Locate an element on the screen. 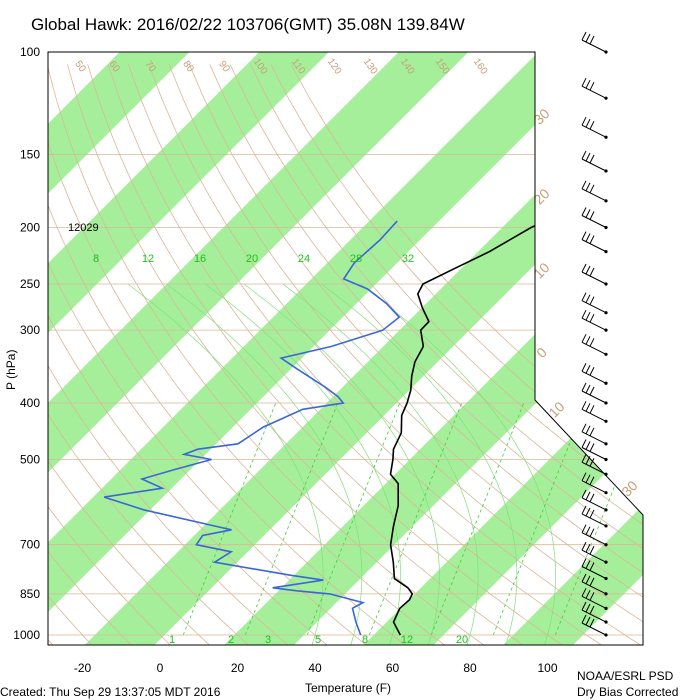  y-tick-label: 1000 is located at coordinates (26, 635).